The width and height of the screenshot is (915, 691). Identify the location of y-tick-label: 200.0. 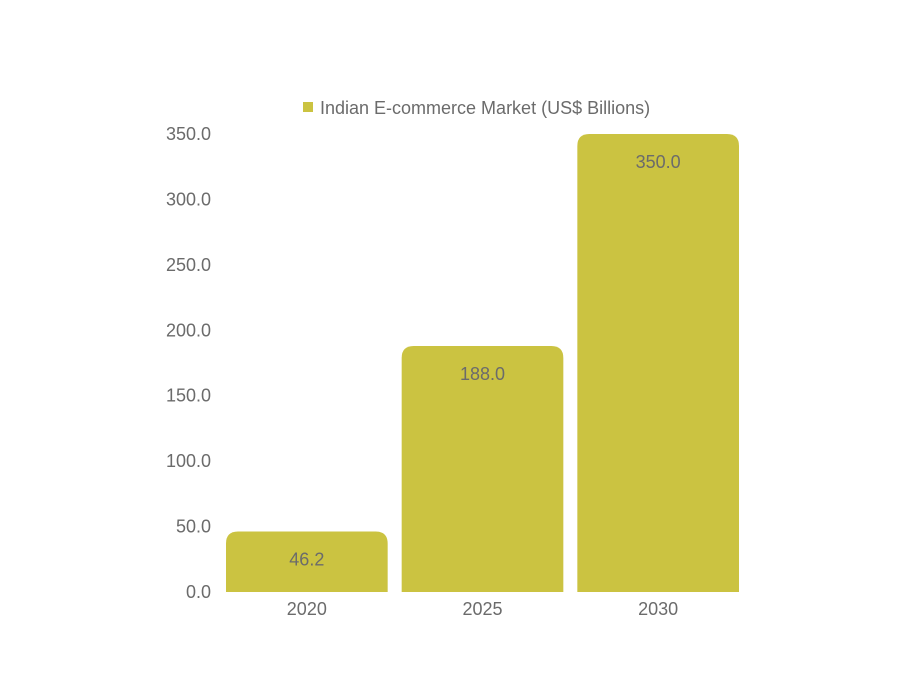
(188, 330).